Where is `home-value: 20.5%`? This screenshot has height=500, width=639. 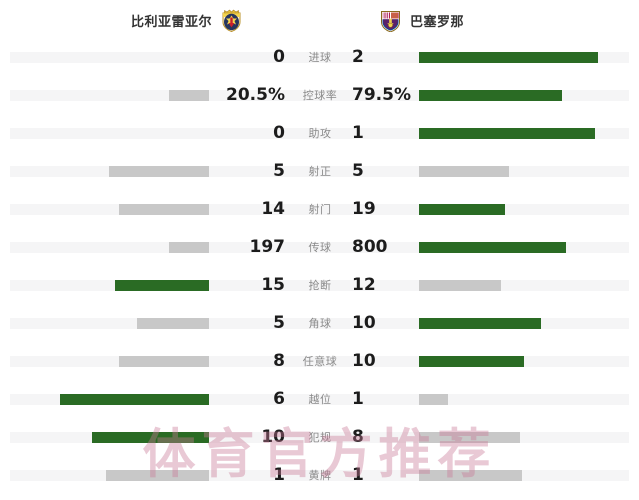 home-value: 20.5% is located at coordinates (255, 95).